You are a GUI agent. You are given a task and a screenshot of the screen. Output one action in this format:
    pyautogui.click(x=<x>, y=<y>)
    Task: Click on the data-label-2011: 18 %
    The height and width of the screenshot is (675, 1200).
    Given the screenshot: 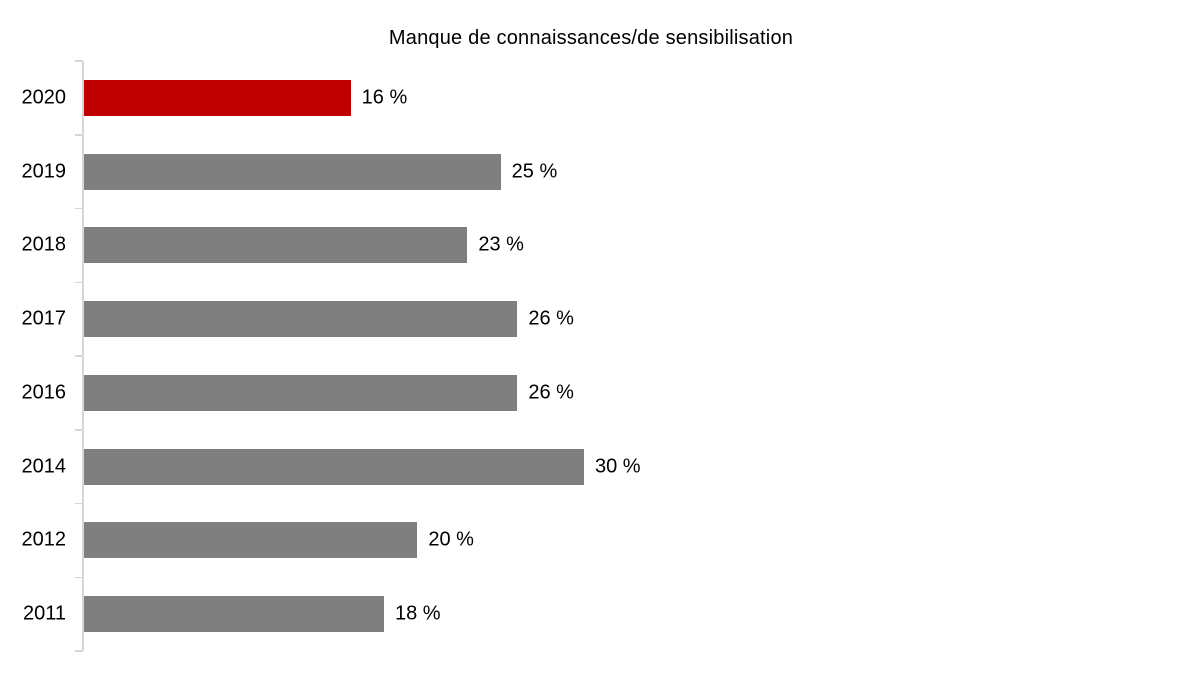 What is the action you would take?
    pyautogui.click(x=418, y=613)
    